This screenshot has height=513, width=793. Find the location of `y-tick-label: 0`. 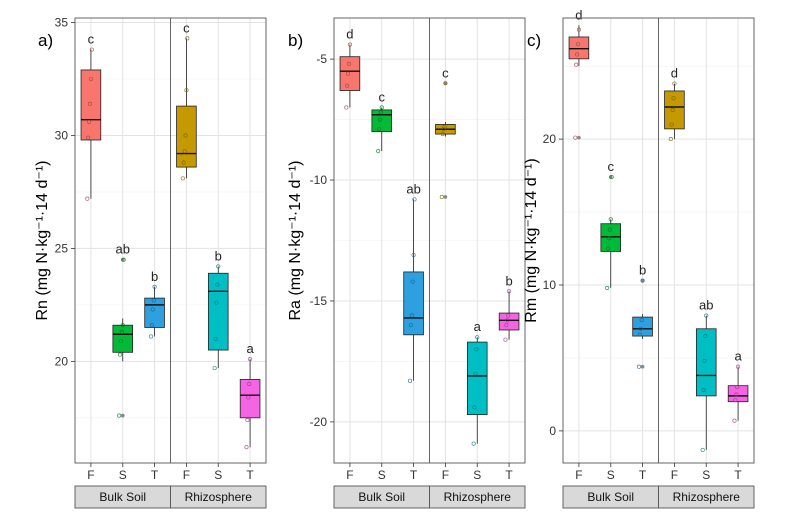

y-tick-label: 0 is located at coordinates (552, 431).